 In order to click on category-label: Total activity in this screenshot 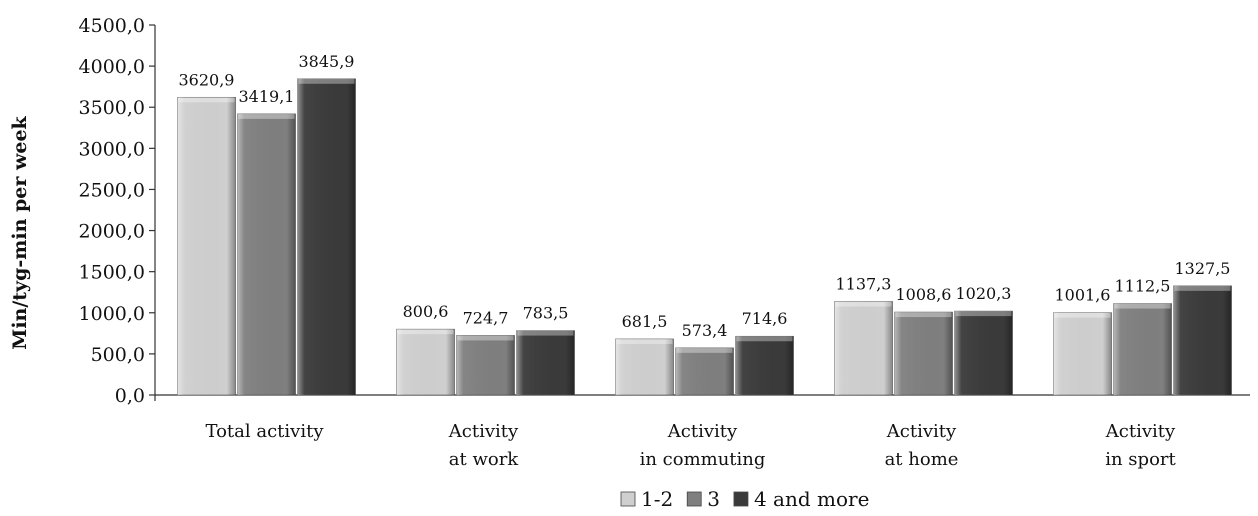, I will do `click(264, 431)`.